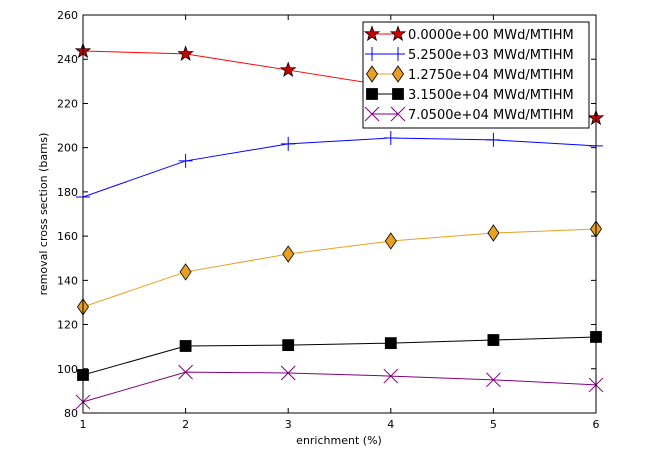 Image resolution: width=662 pixels, height=464 pixels. I want to click on legend-label: 1.2750e+04 MWd/MTIHM, so click(491, 75).